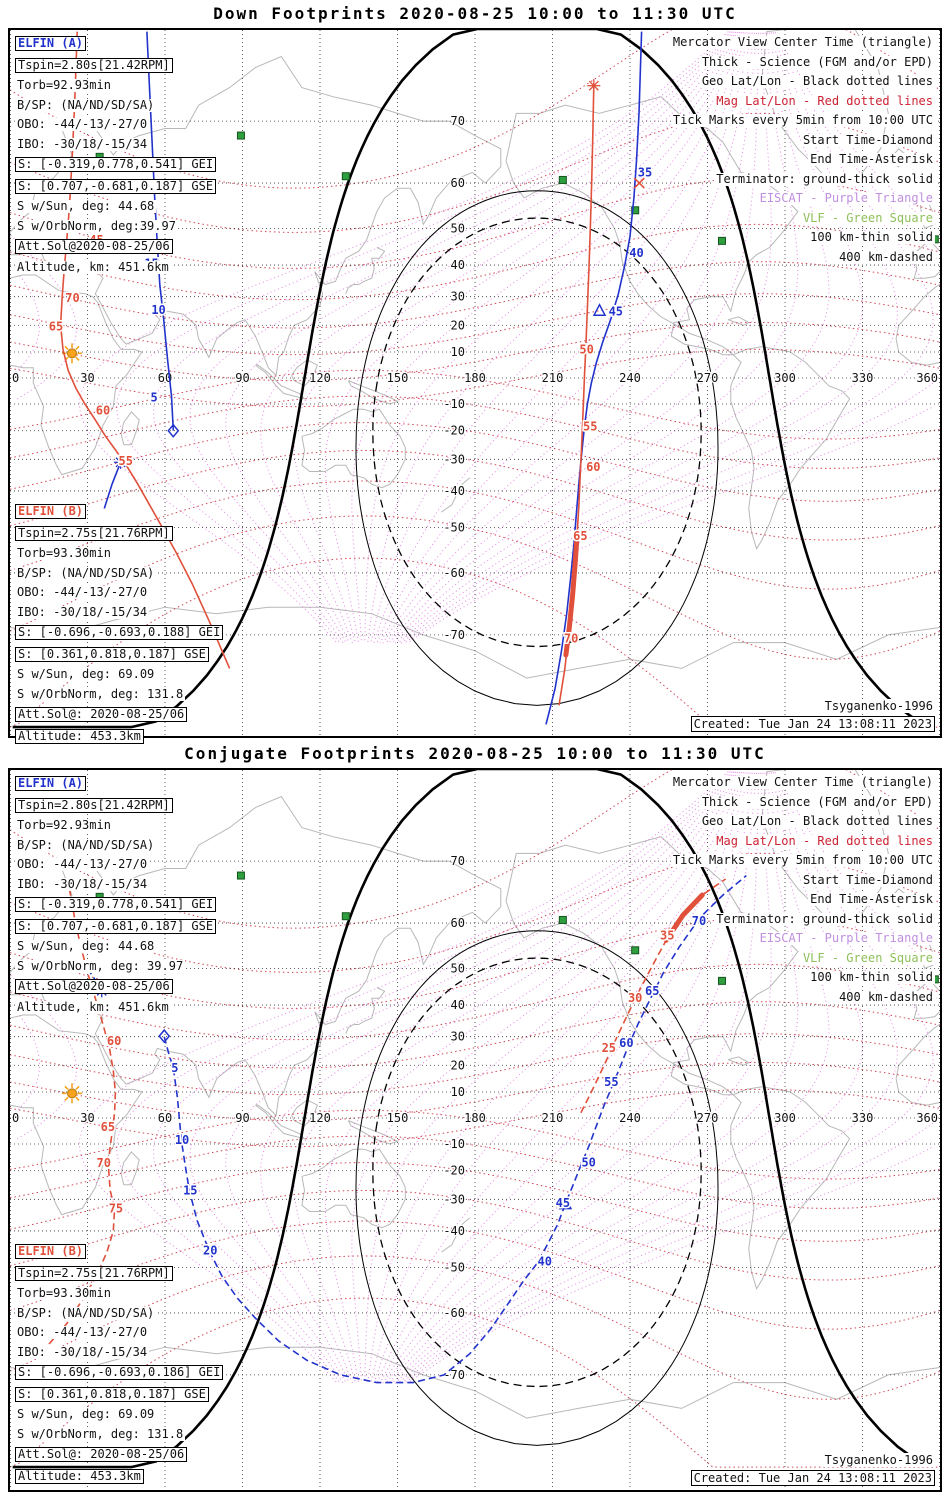 This screenshot has width=950, height=1500. Describe the element at coordinates (210, 1251) in the screenshot. I see `minute-tick-label: 20` at that location.